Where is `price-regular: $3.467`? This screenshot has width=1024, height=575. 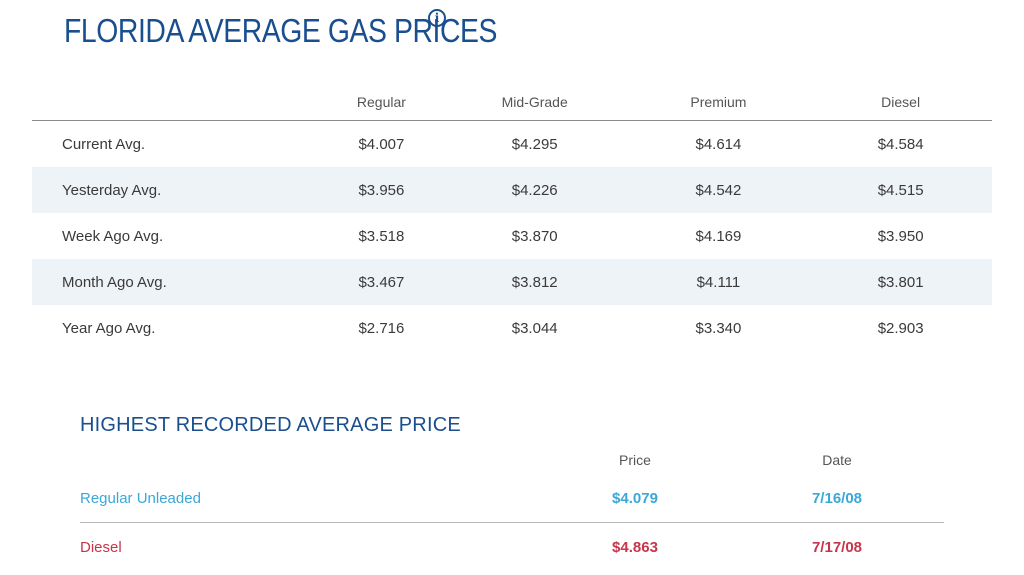
price-regular: $3.467 is located at coordinates (381, 282).